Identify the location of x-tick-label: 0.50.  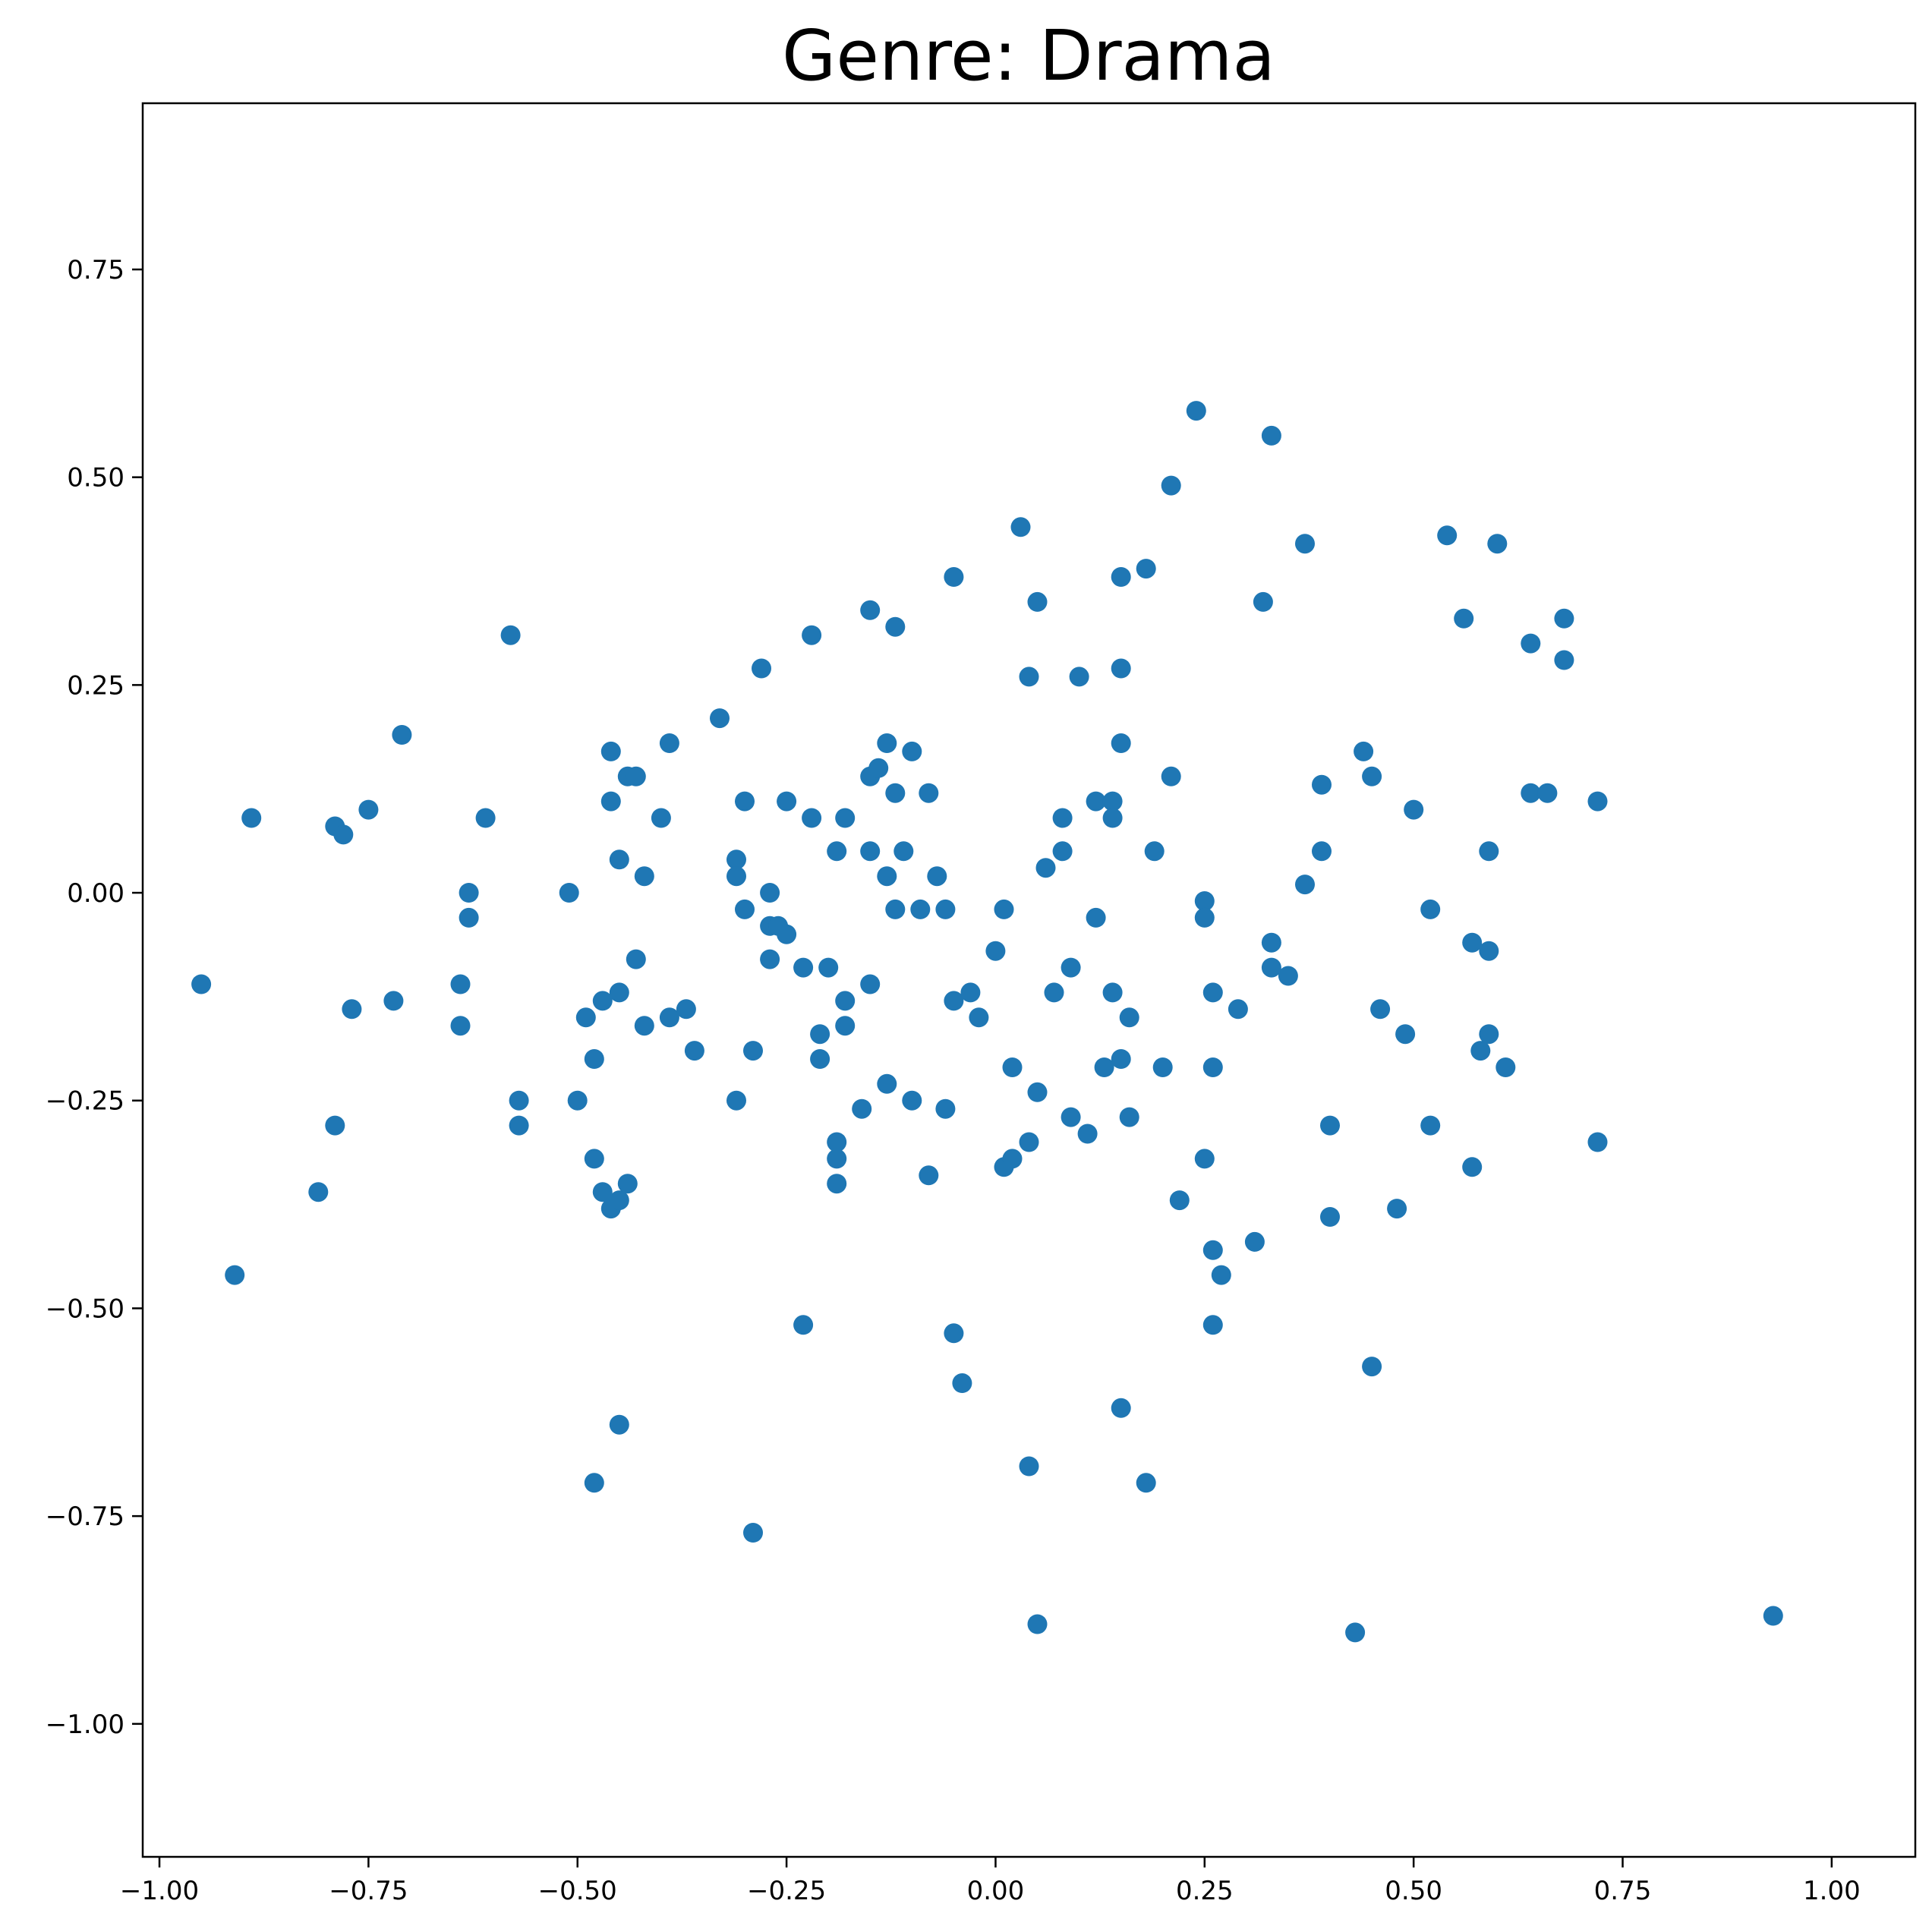
(1414, 1891).